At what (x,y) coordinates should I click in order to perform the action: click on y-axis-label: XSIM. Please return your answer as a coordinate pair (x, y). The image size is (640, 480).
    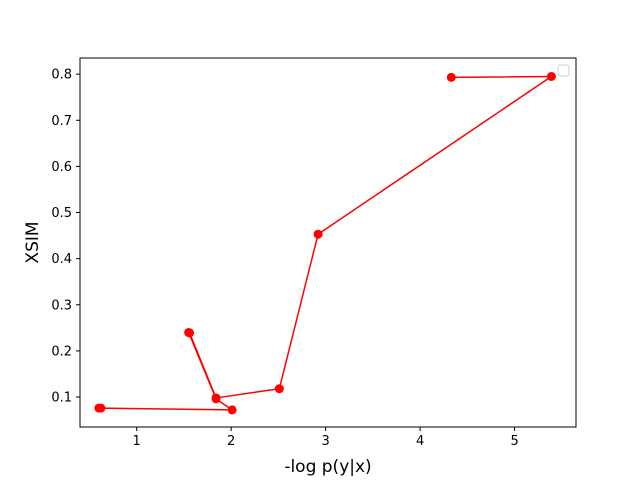
    Looking at the image, I should click on (33, 242).